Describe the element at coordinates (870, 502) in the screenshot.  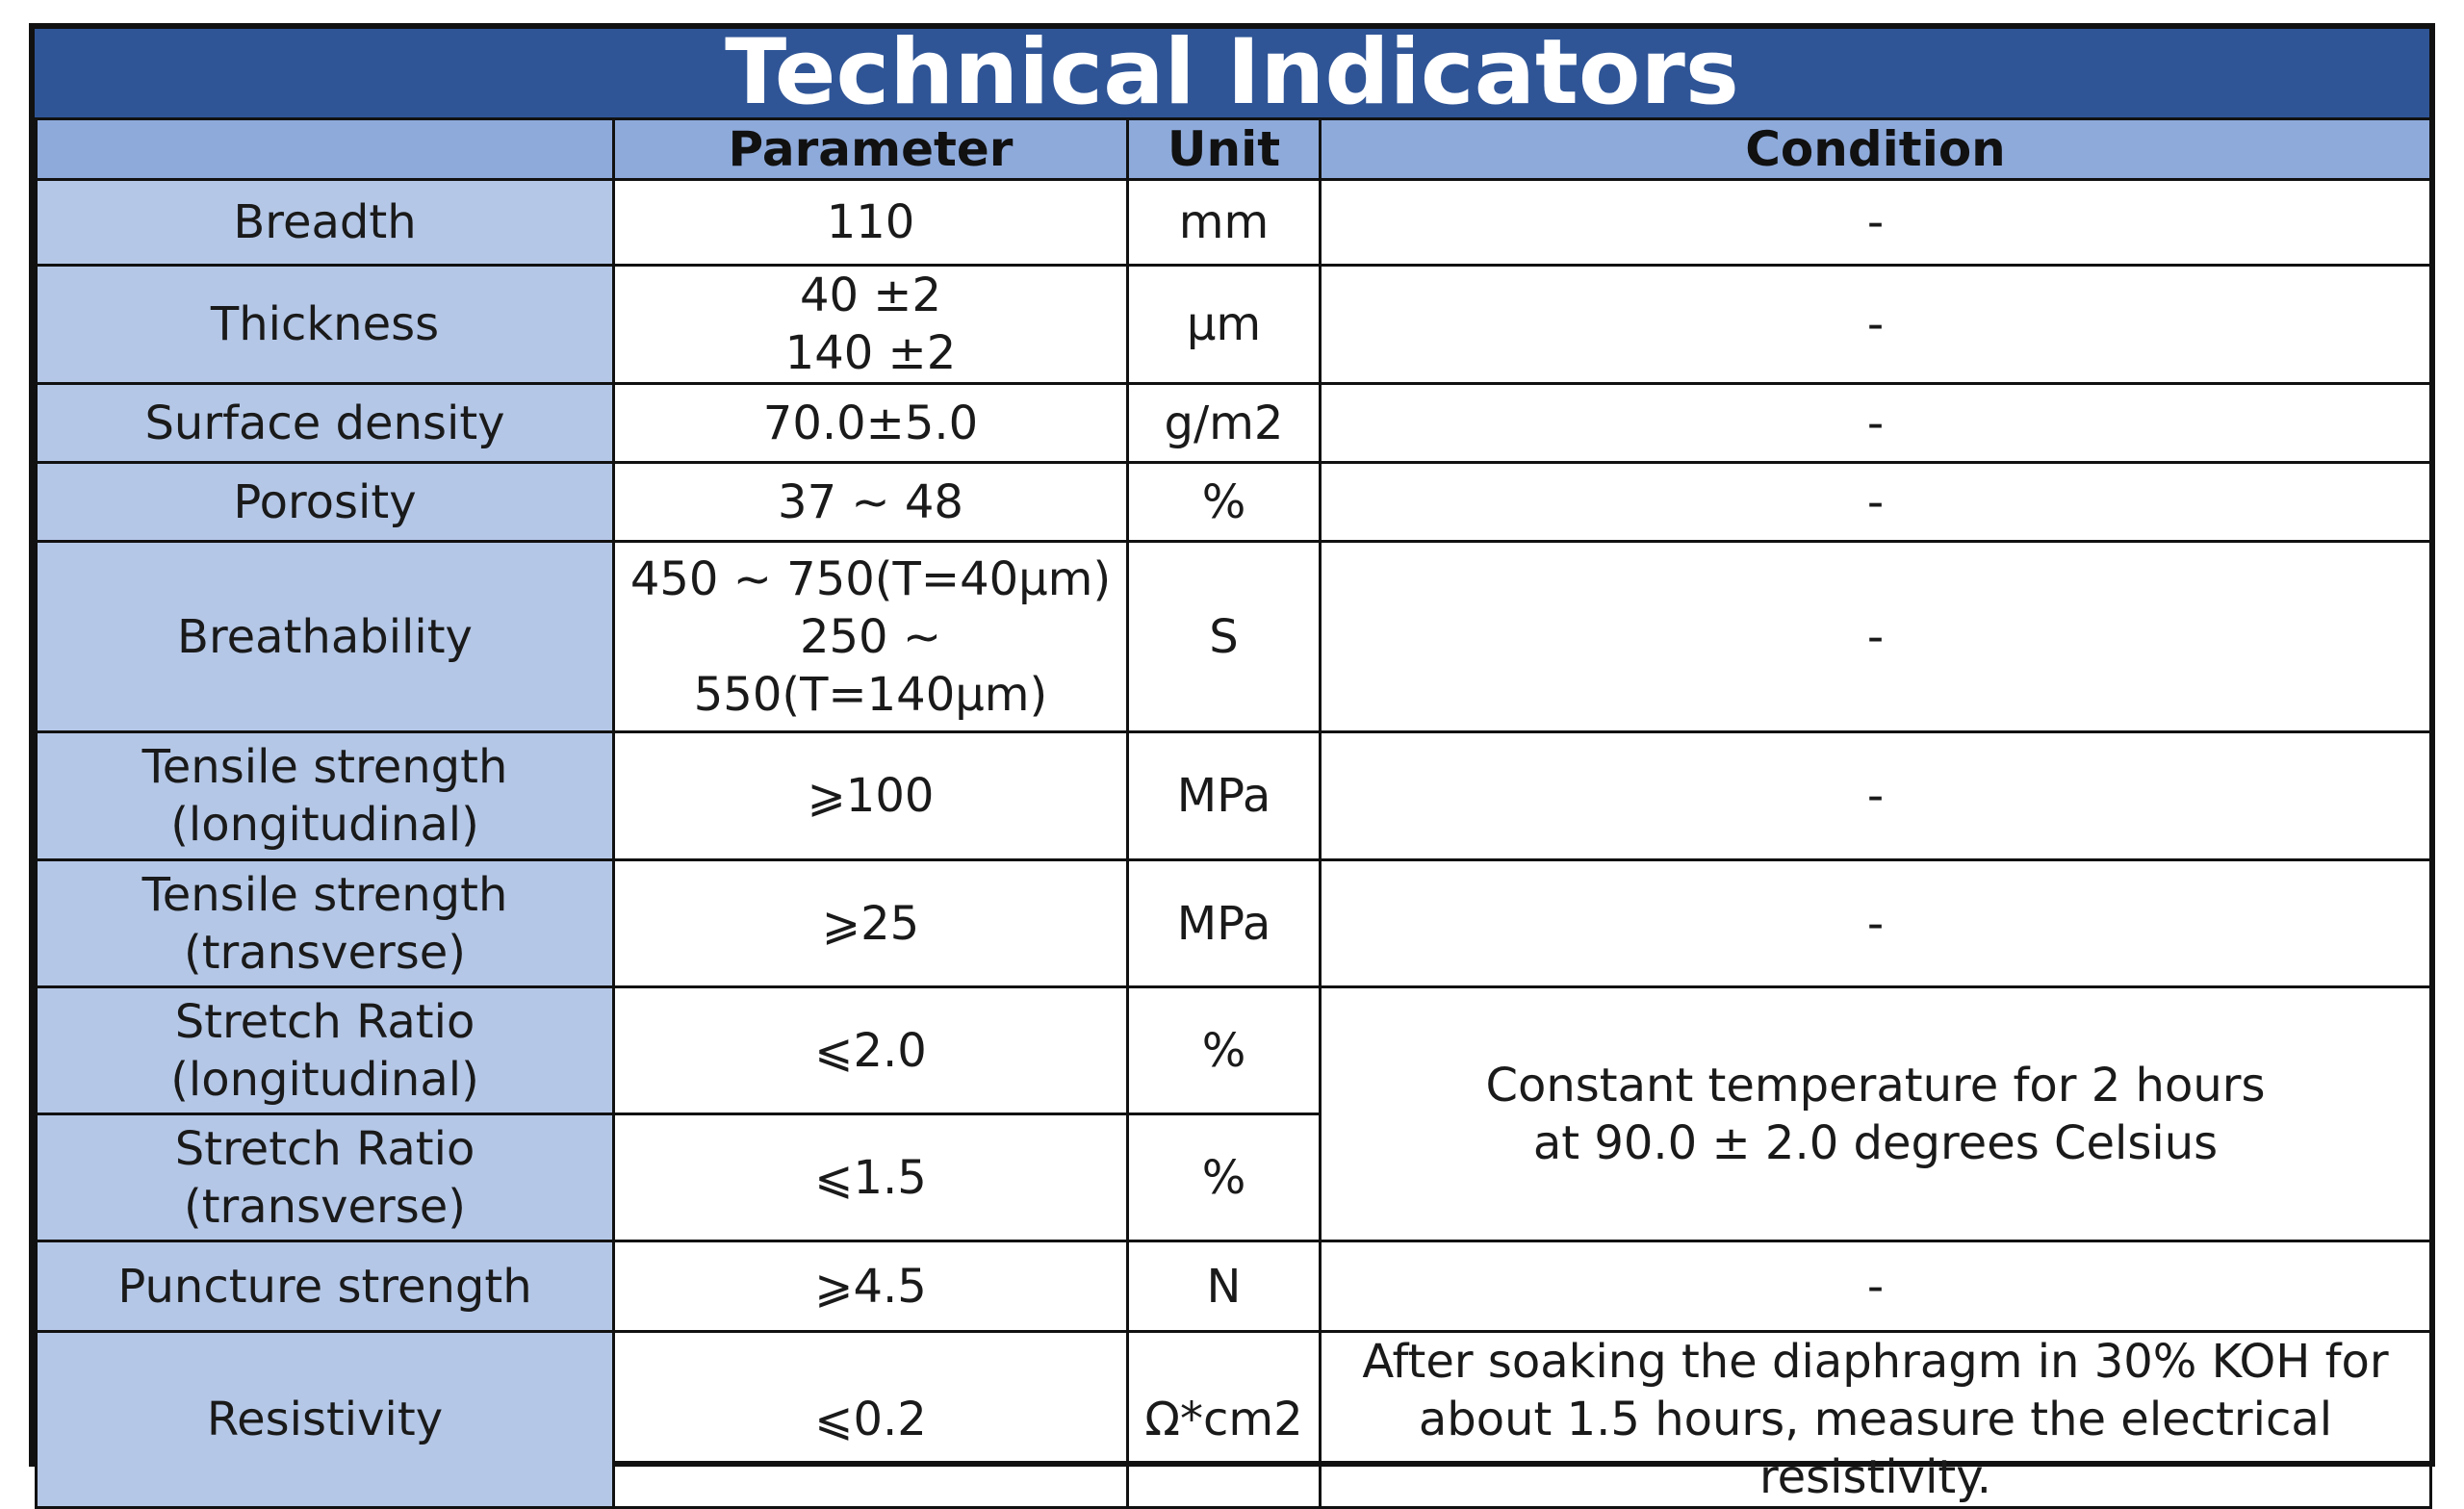
I see `parameter-cell: 37 ~ 48` at that location.